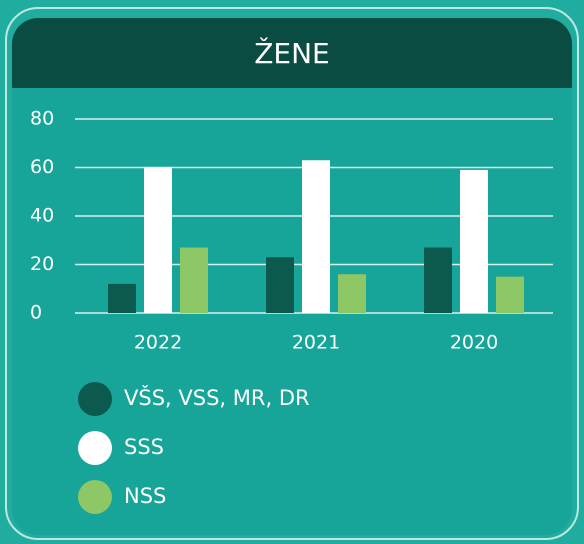  I want to click on legend-label: VŠS, VSS, MR, DR, so click(217, 397).